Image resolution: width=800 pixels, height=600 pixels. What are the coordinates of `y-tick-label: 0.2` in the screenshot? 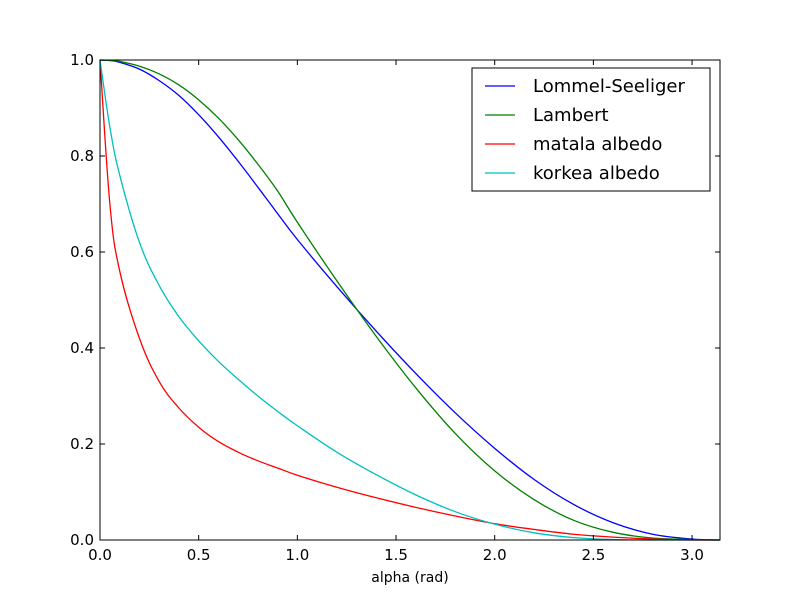 It's located at (82, 444).